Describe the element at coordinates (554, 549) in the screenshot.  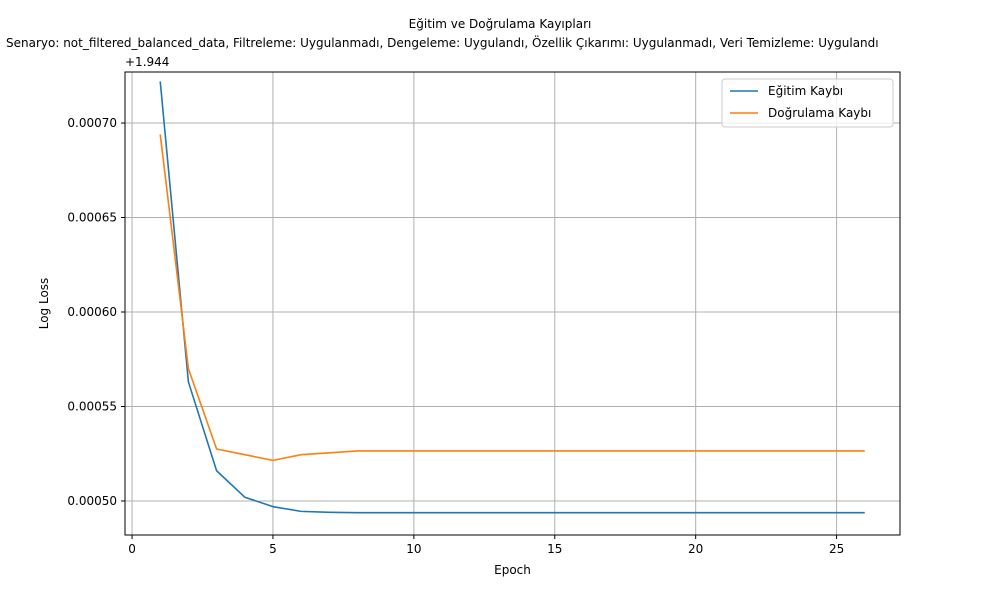
I see `x-tick-label: 15` at that location.